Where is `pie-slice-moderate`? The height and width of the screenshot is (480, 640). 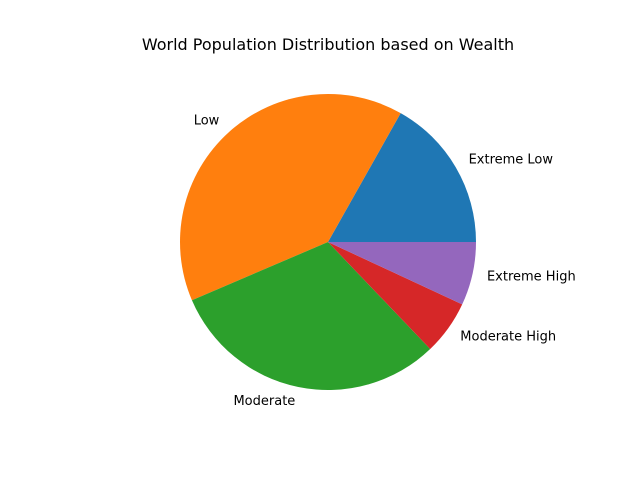
pie-slice-moderate is located at coordinates (311, 316).